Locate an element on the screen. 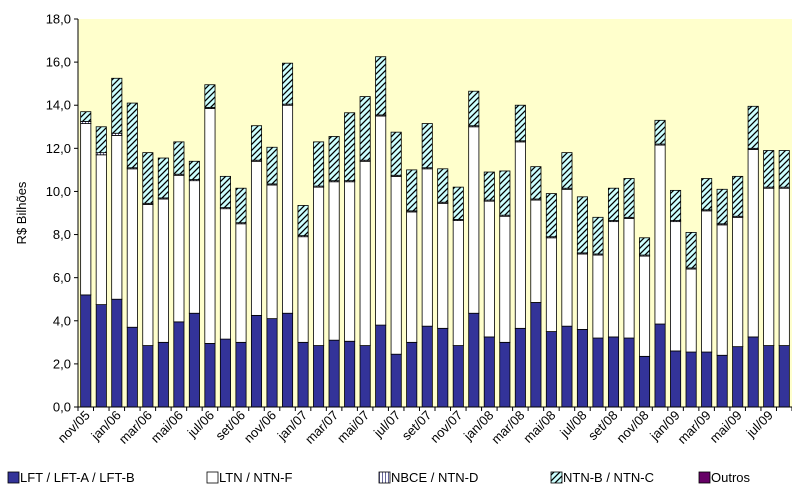 This screenshot has height=495, width=792. x-tick-label: nov/08 is located at coordinates (632, 427).